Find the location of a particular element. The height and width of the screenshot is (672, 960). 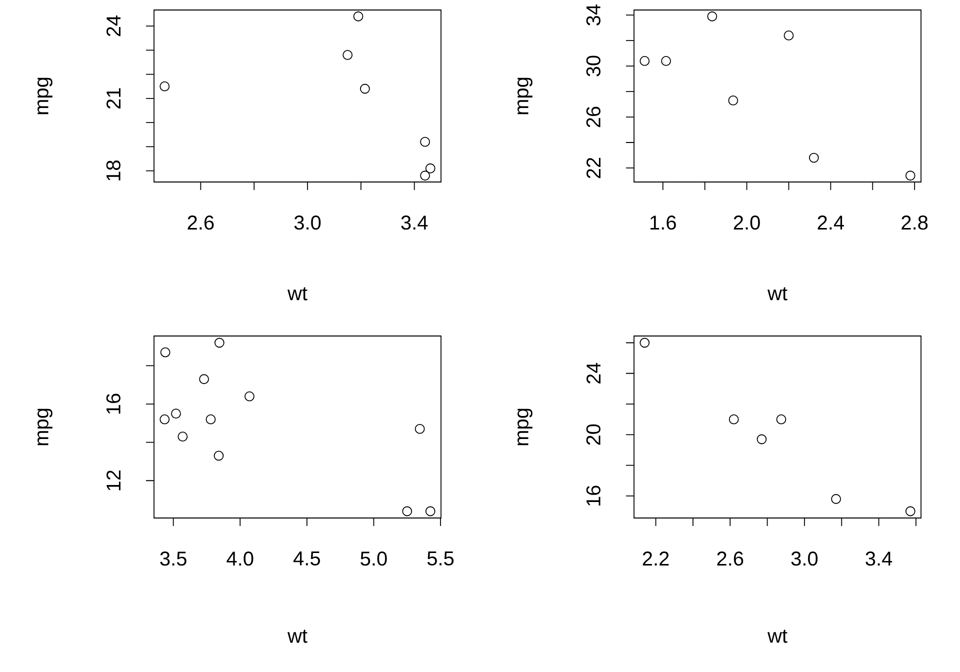

x-tick-label: 5.0 is located at coordinates (373, 559).